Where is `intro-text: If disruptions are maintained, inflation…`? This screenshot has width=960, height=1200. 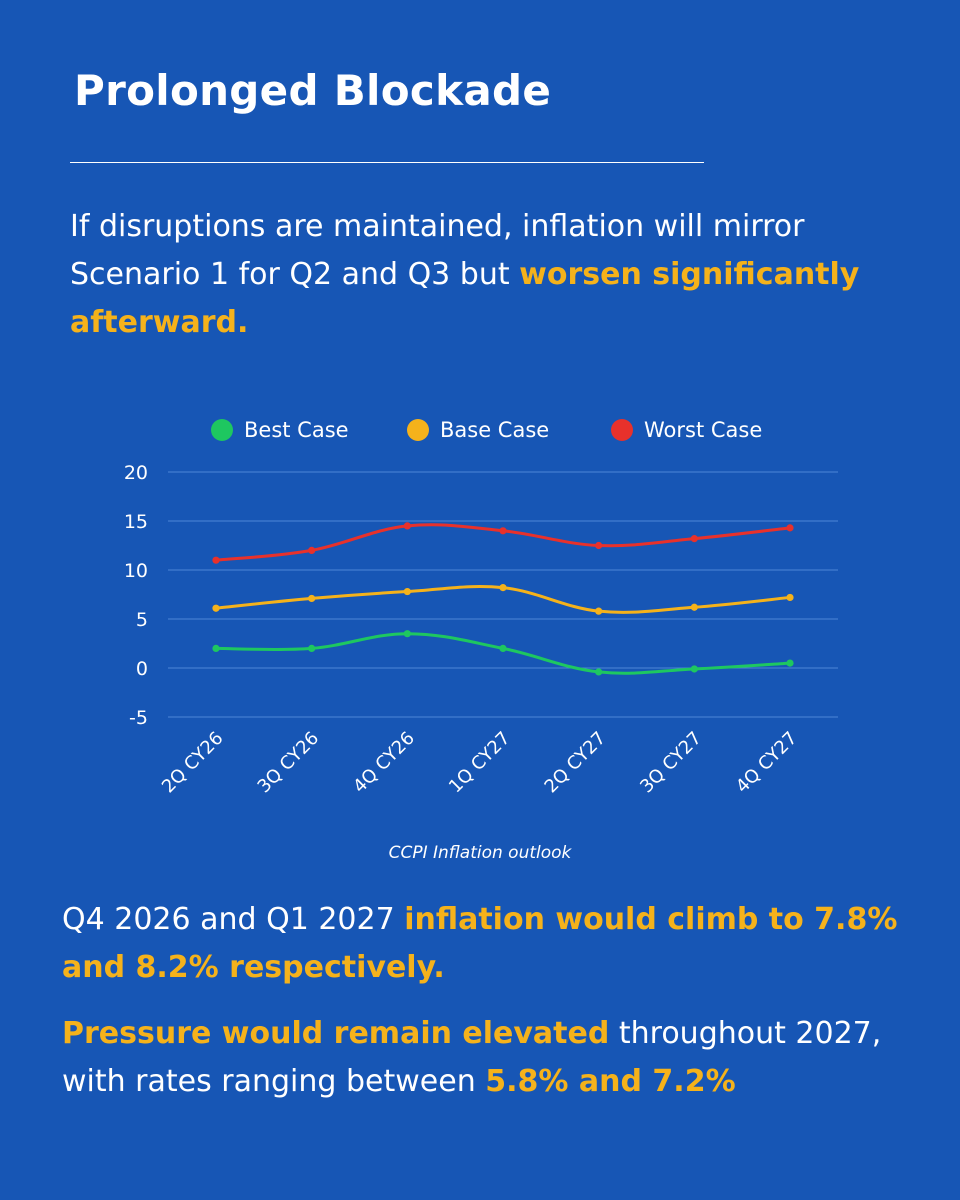
intro-text: If disruptions are maintained, inflation… is located at coordinates (500, 275).